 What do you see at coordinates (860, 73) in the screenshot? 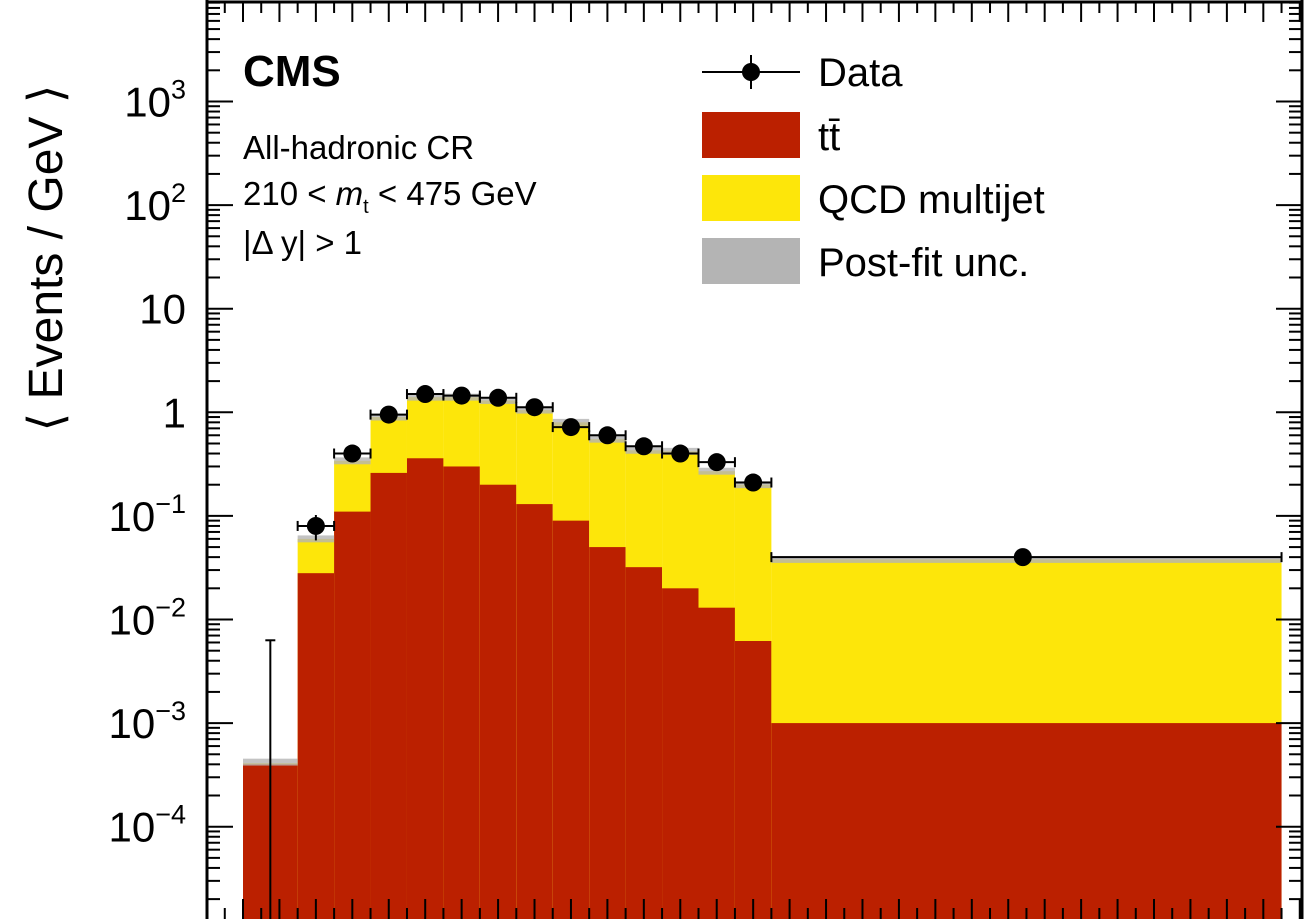
I see `legend-data-label: Data` at bounding box center [860, 73].